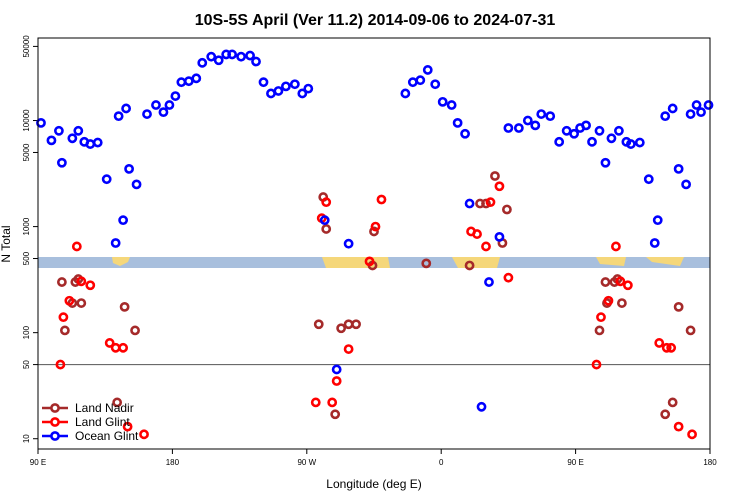  What do you see at coordinates (373, 484) in the screenshot?
I see `x-axis-label: Longitude (deg E)` at bounding box center [373, 484].